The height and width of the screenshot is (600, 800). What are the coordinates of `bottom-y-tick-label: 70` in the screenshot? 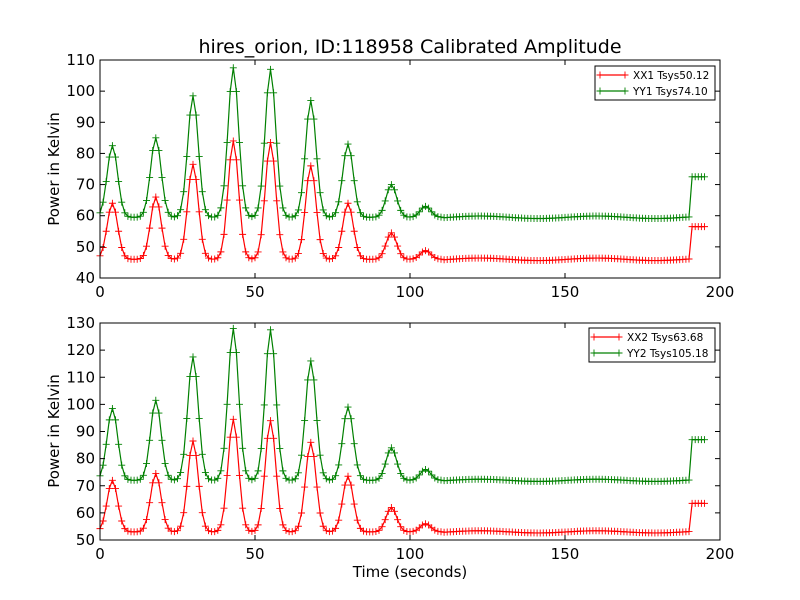 It's located at (85, 486).